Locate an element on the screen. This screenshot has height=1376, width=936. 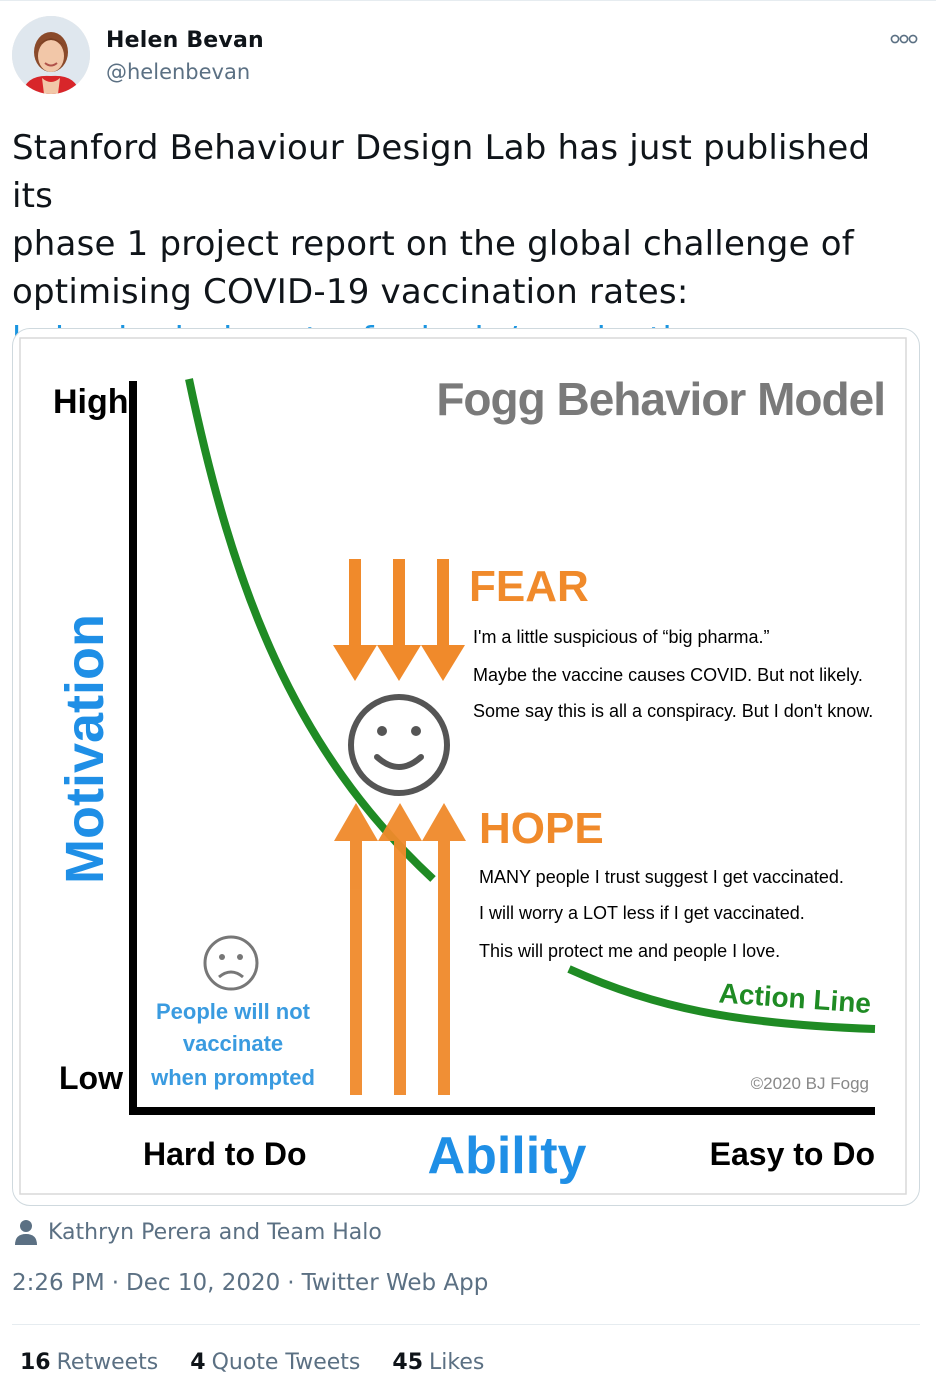
smiley-face-icon is located at coordinates (399, 745).